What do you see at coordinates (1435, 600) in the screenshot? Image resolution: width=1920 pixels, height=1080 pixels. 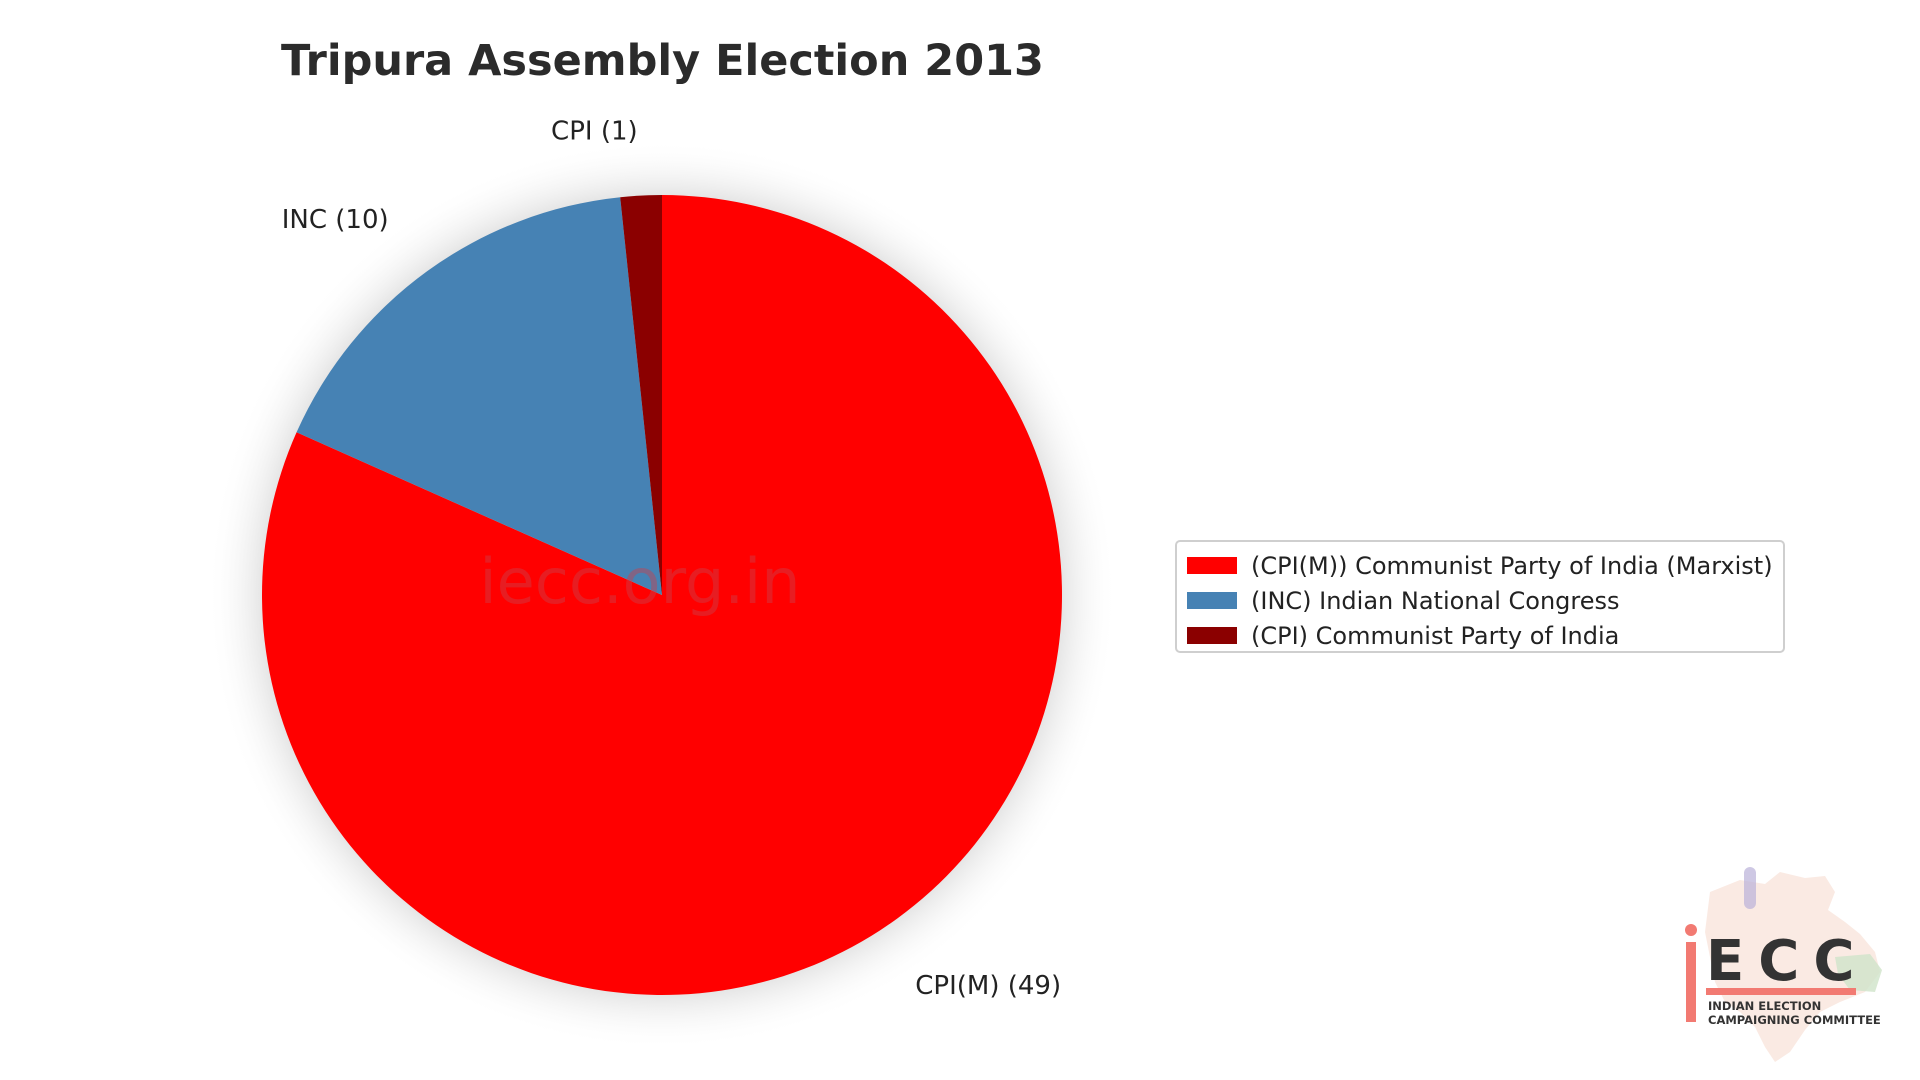 I see `legend-label: (INC) Indian National Congress` at bounding box center [1435, 600].